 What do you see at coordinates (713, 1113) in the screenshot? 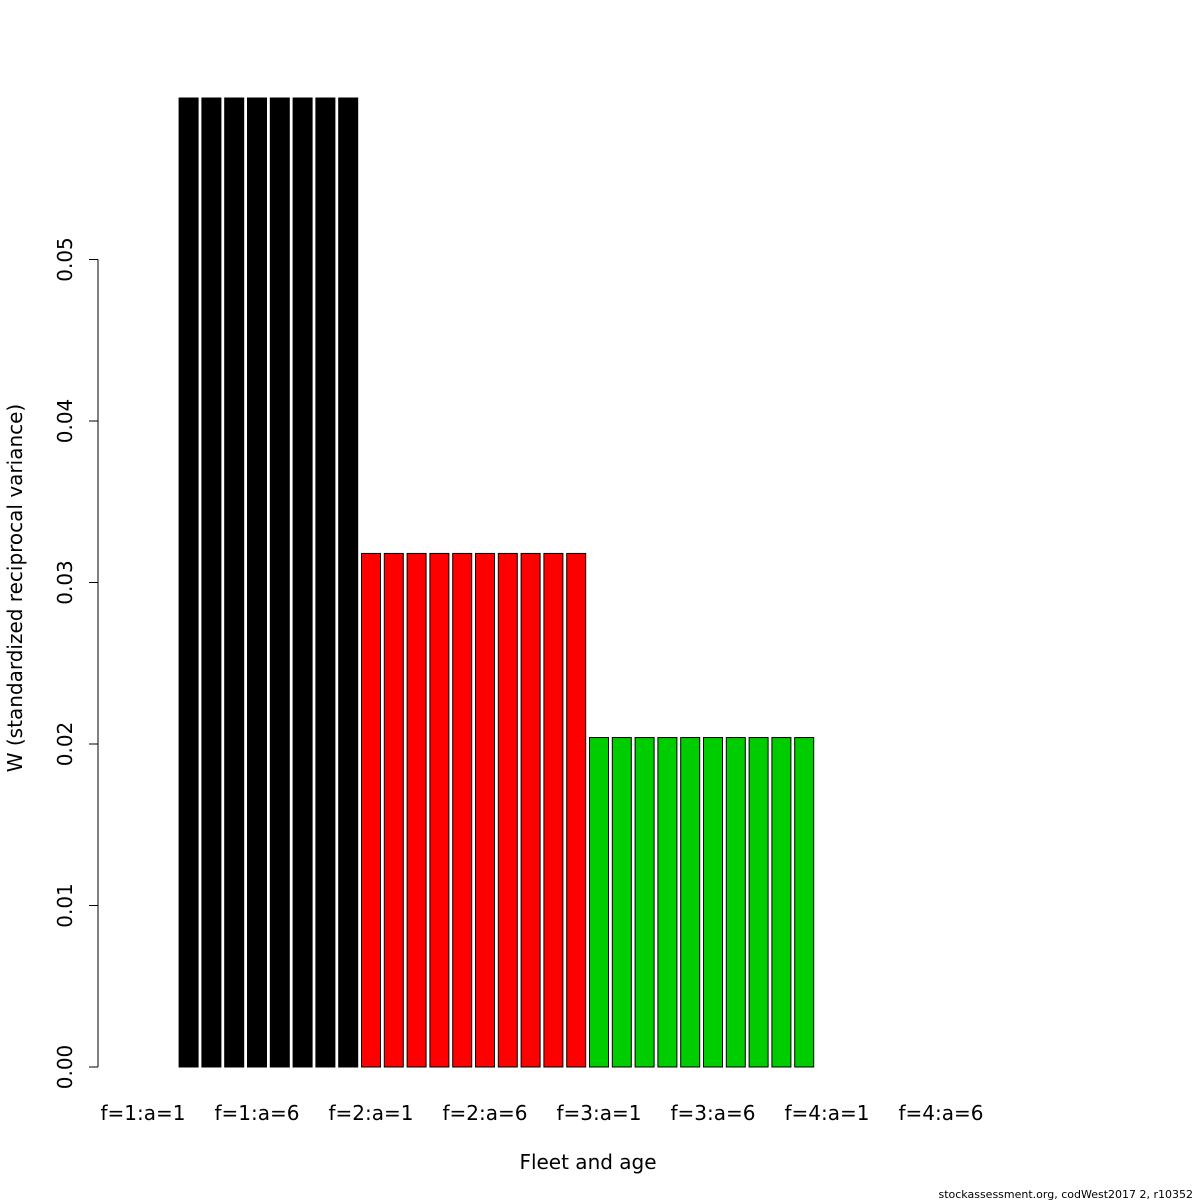
I see `x-tick-label: f=3:a=6` at bounding box center [713, 1113].